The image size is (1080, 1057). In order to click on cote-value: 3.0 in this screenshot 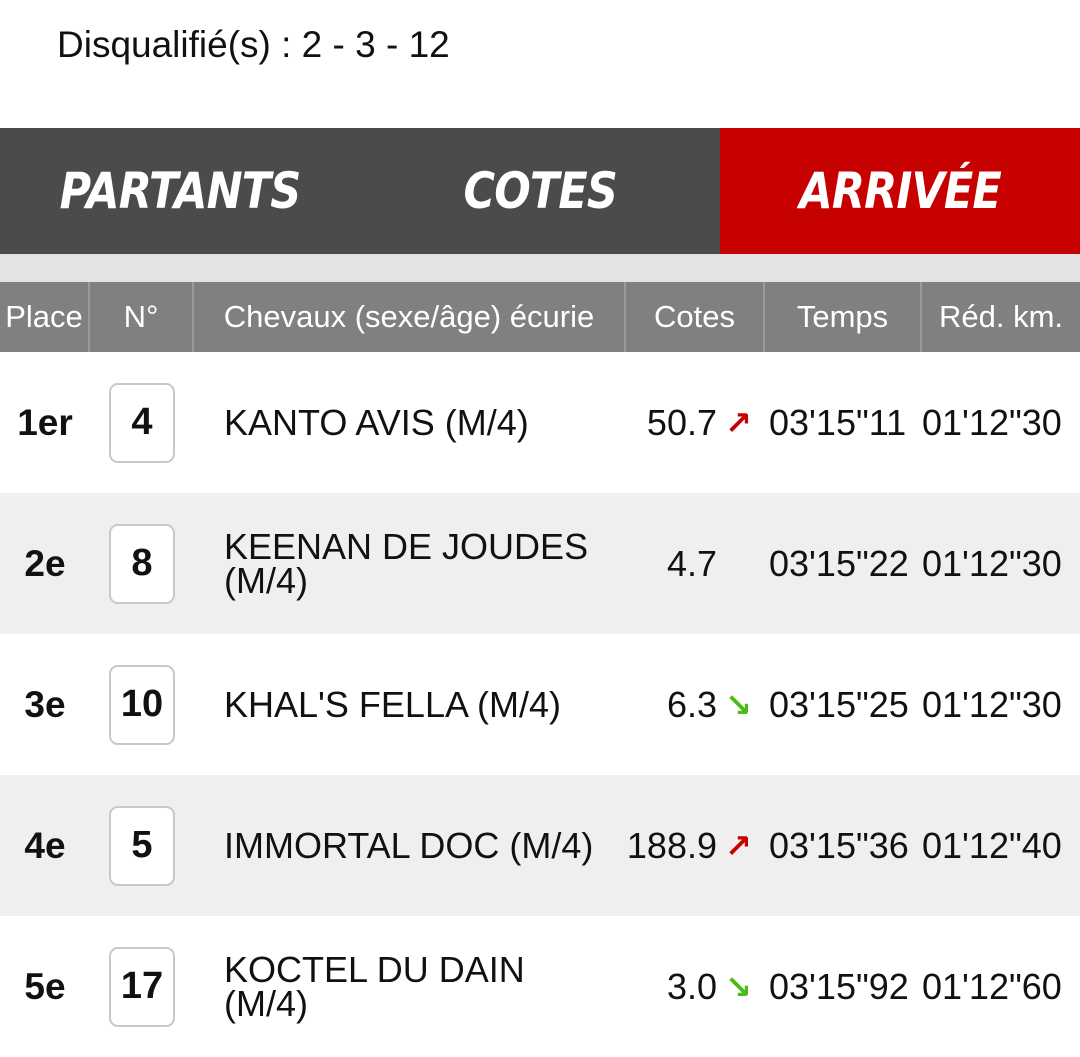, I will do `click(691, 986)`.